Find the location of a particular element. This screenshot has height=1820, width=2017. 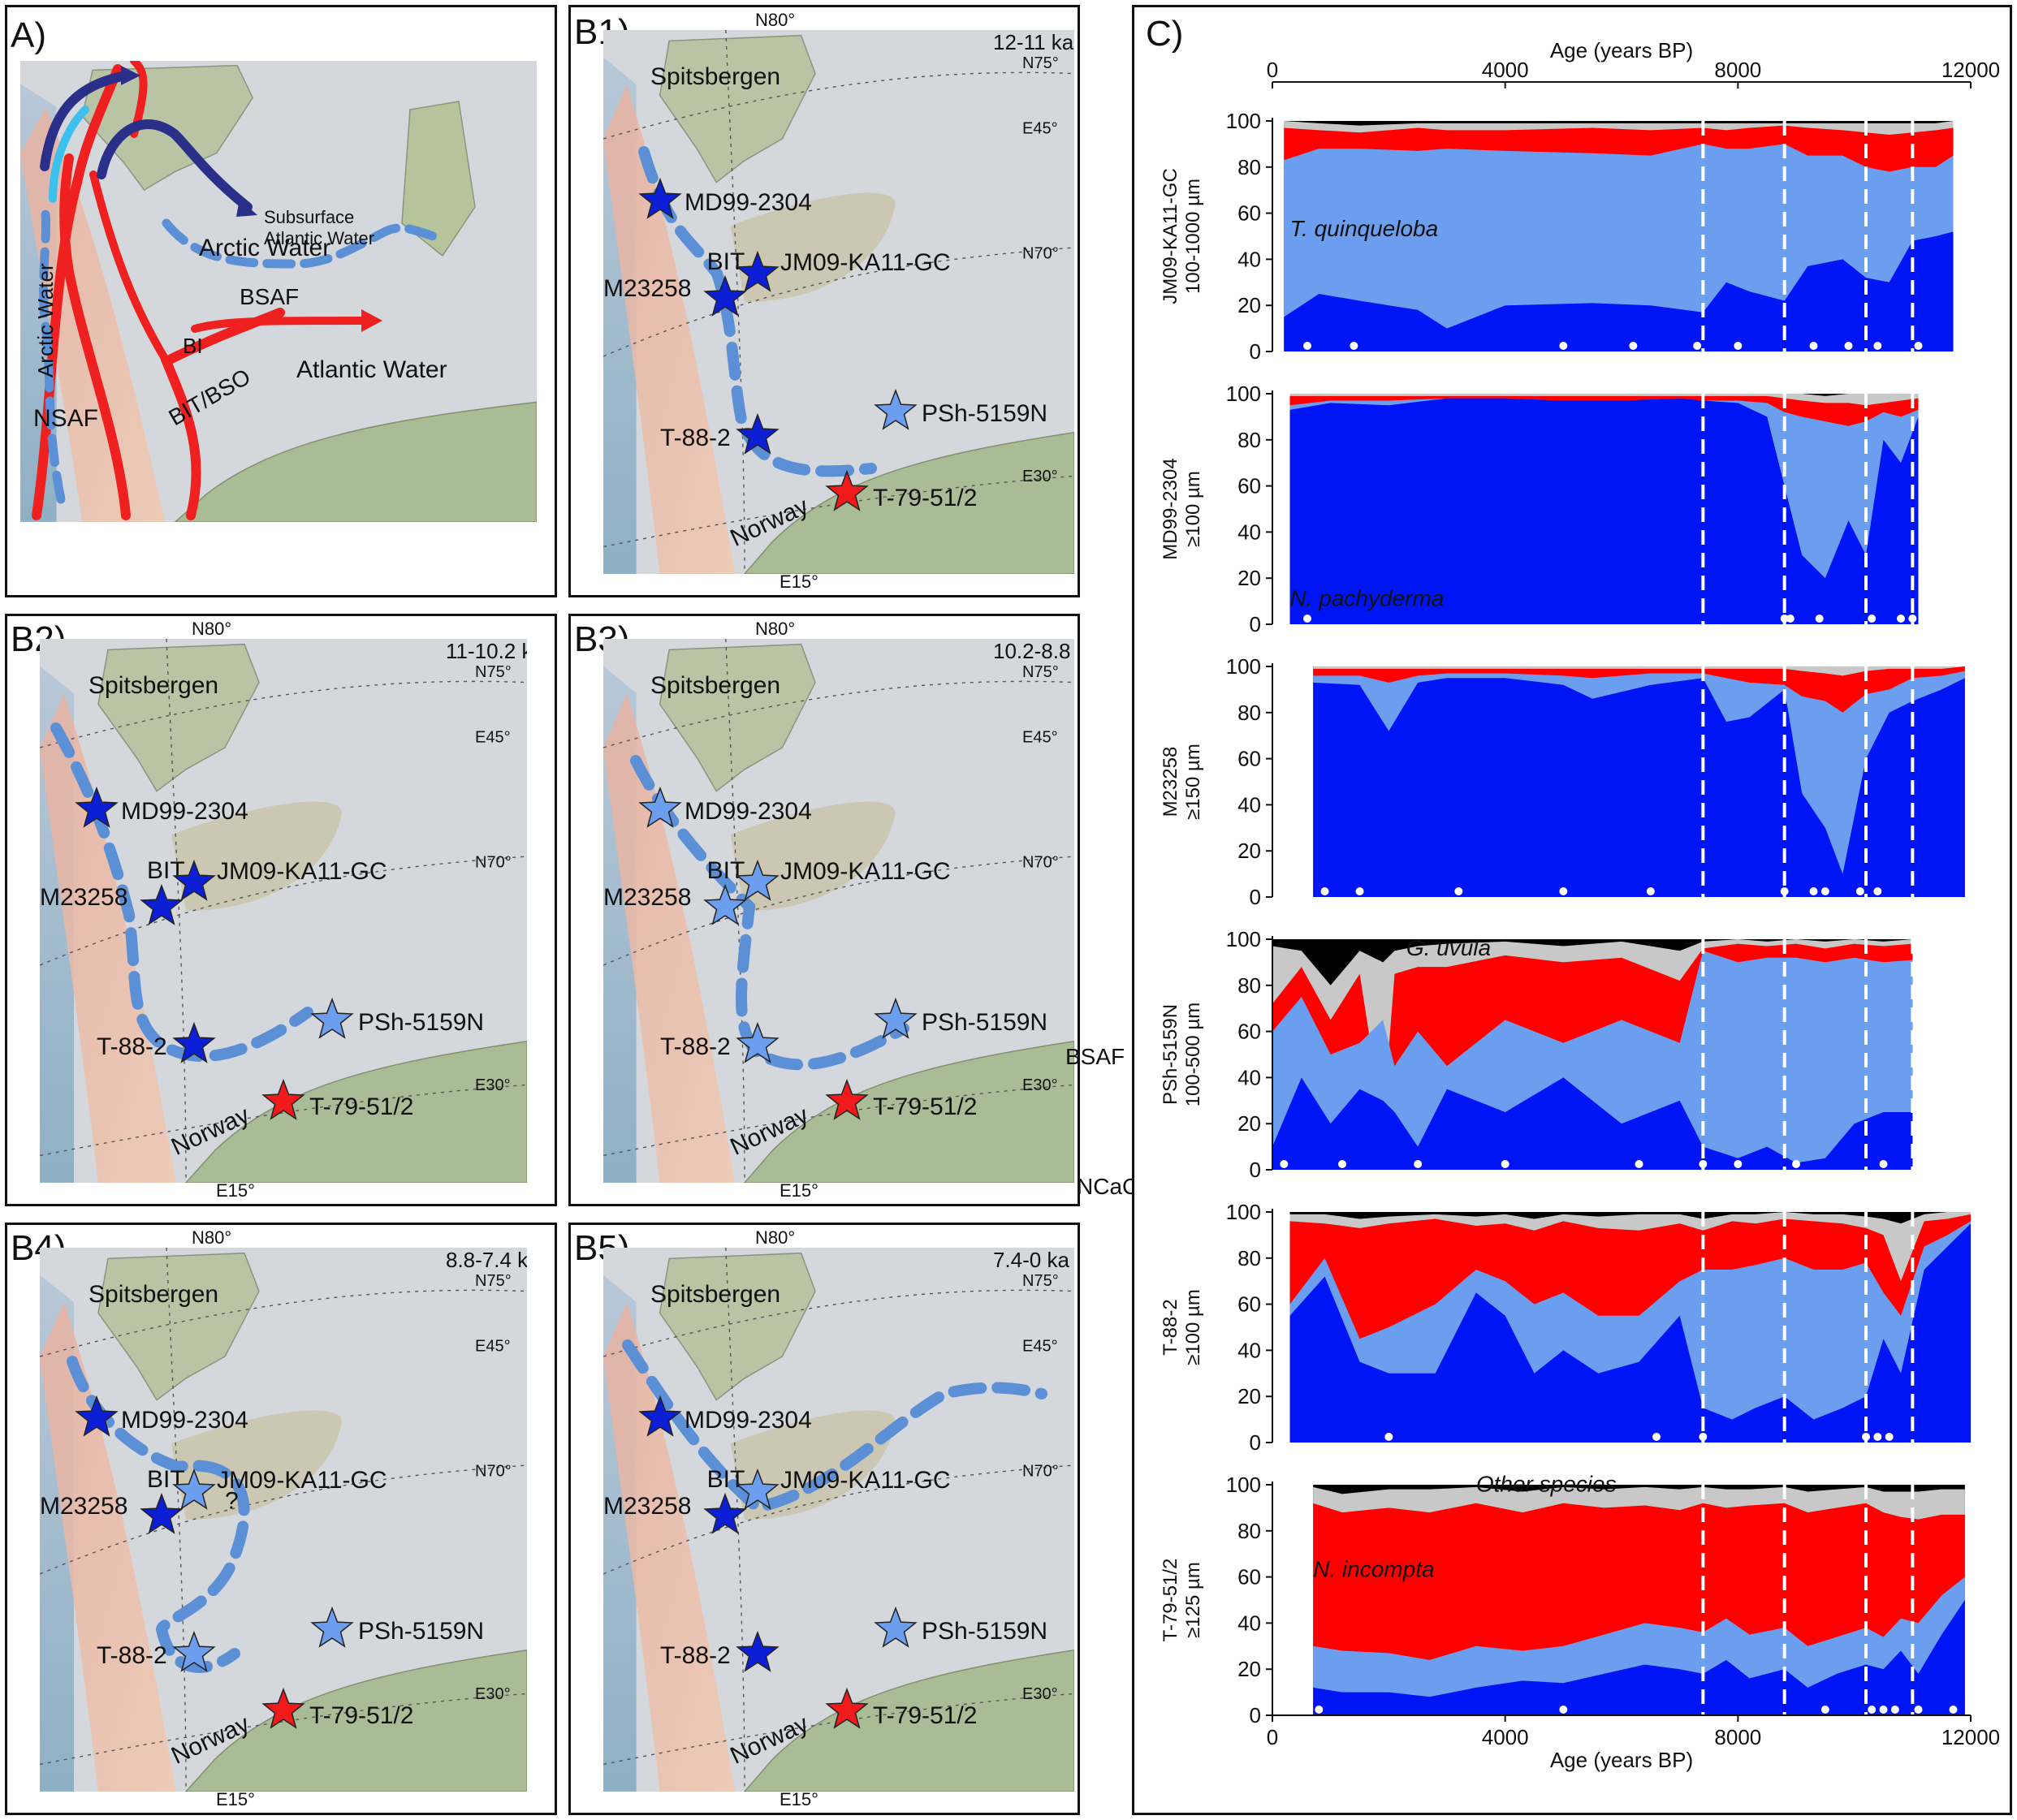

label-nsaf: NSAF is located at coordinates (66, 418).